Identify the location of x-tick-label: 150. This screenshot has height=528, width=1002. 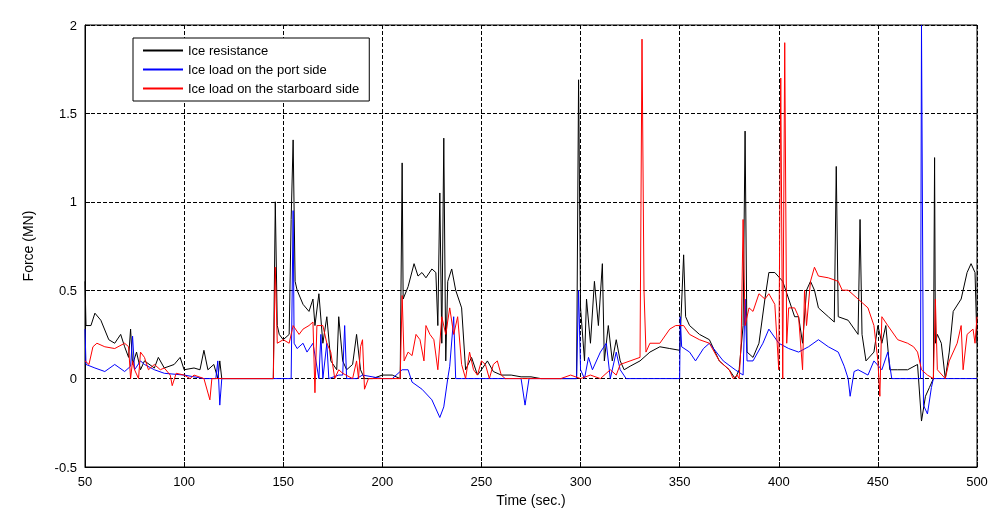
(283, 481).